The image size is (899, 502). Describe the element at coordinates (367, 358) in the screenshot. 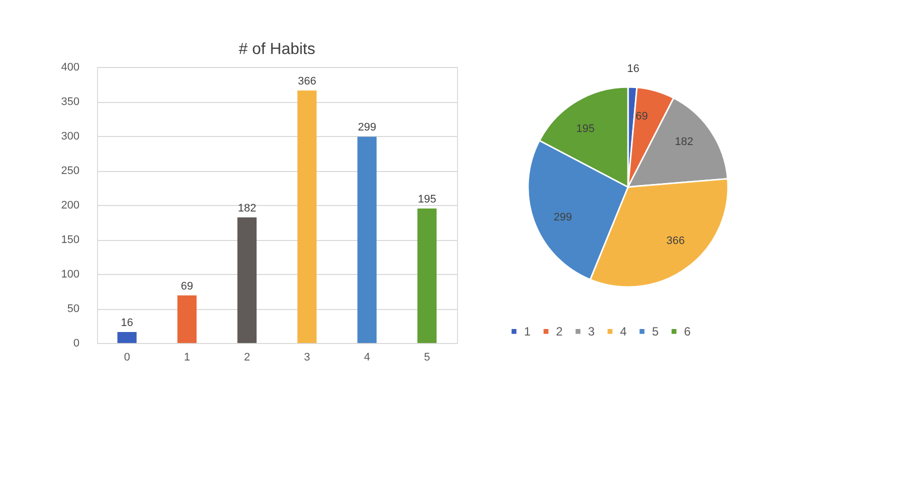

I see `x-tick-label: 4` at that location.